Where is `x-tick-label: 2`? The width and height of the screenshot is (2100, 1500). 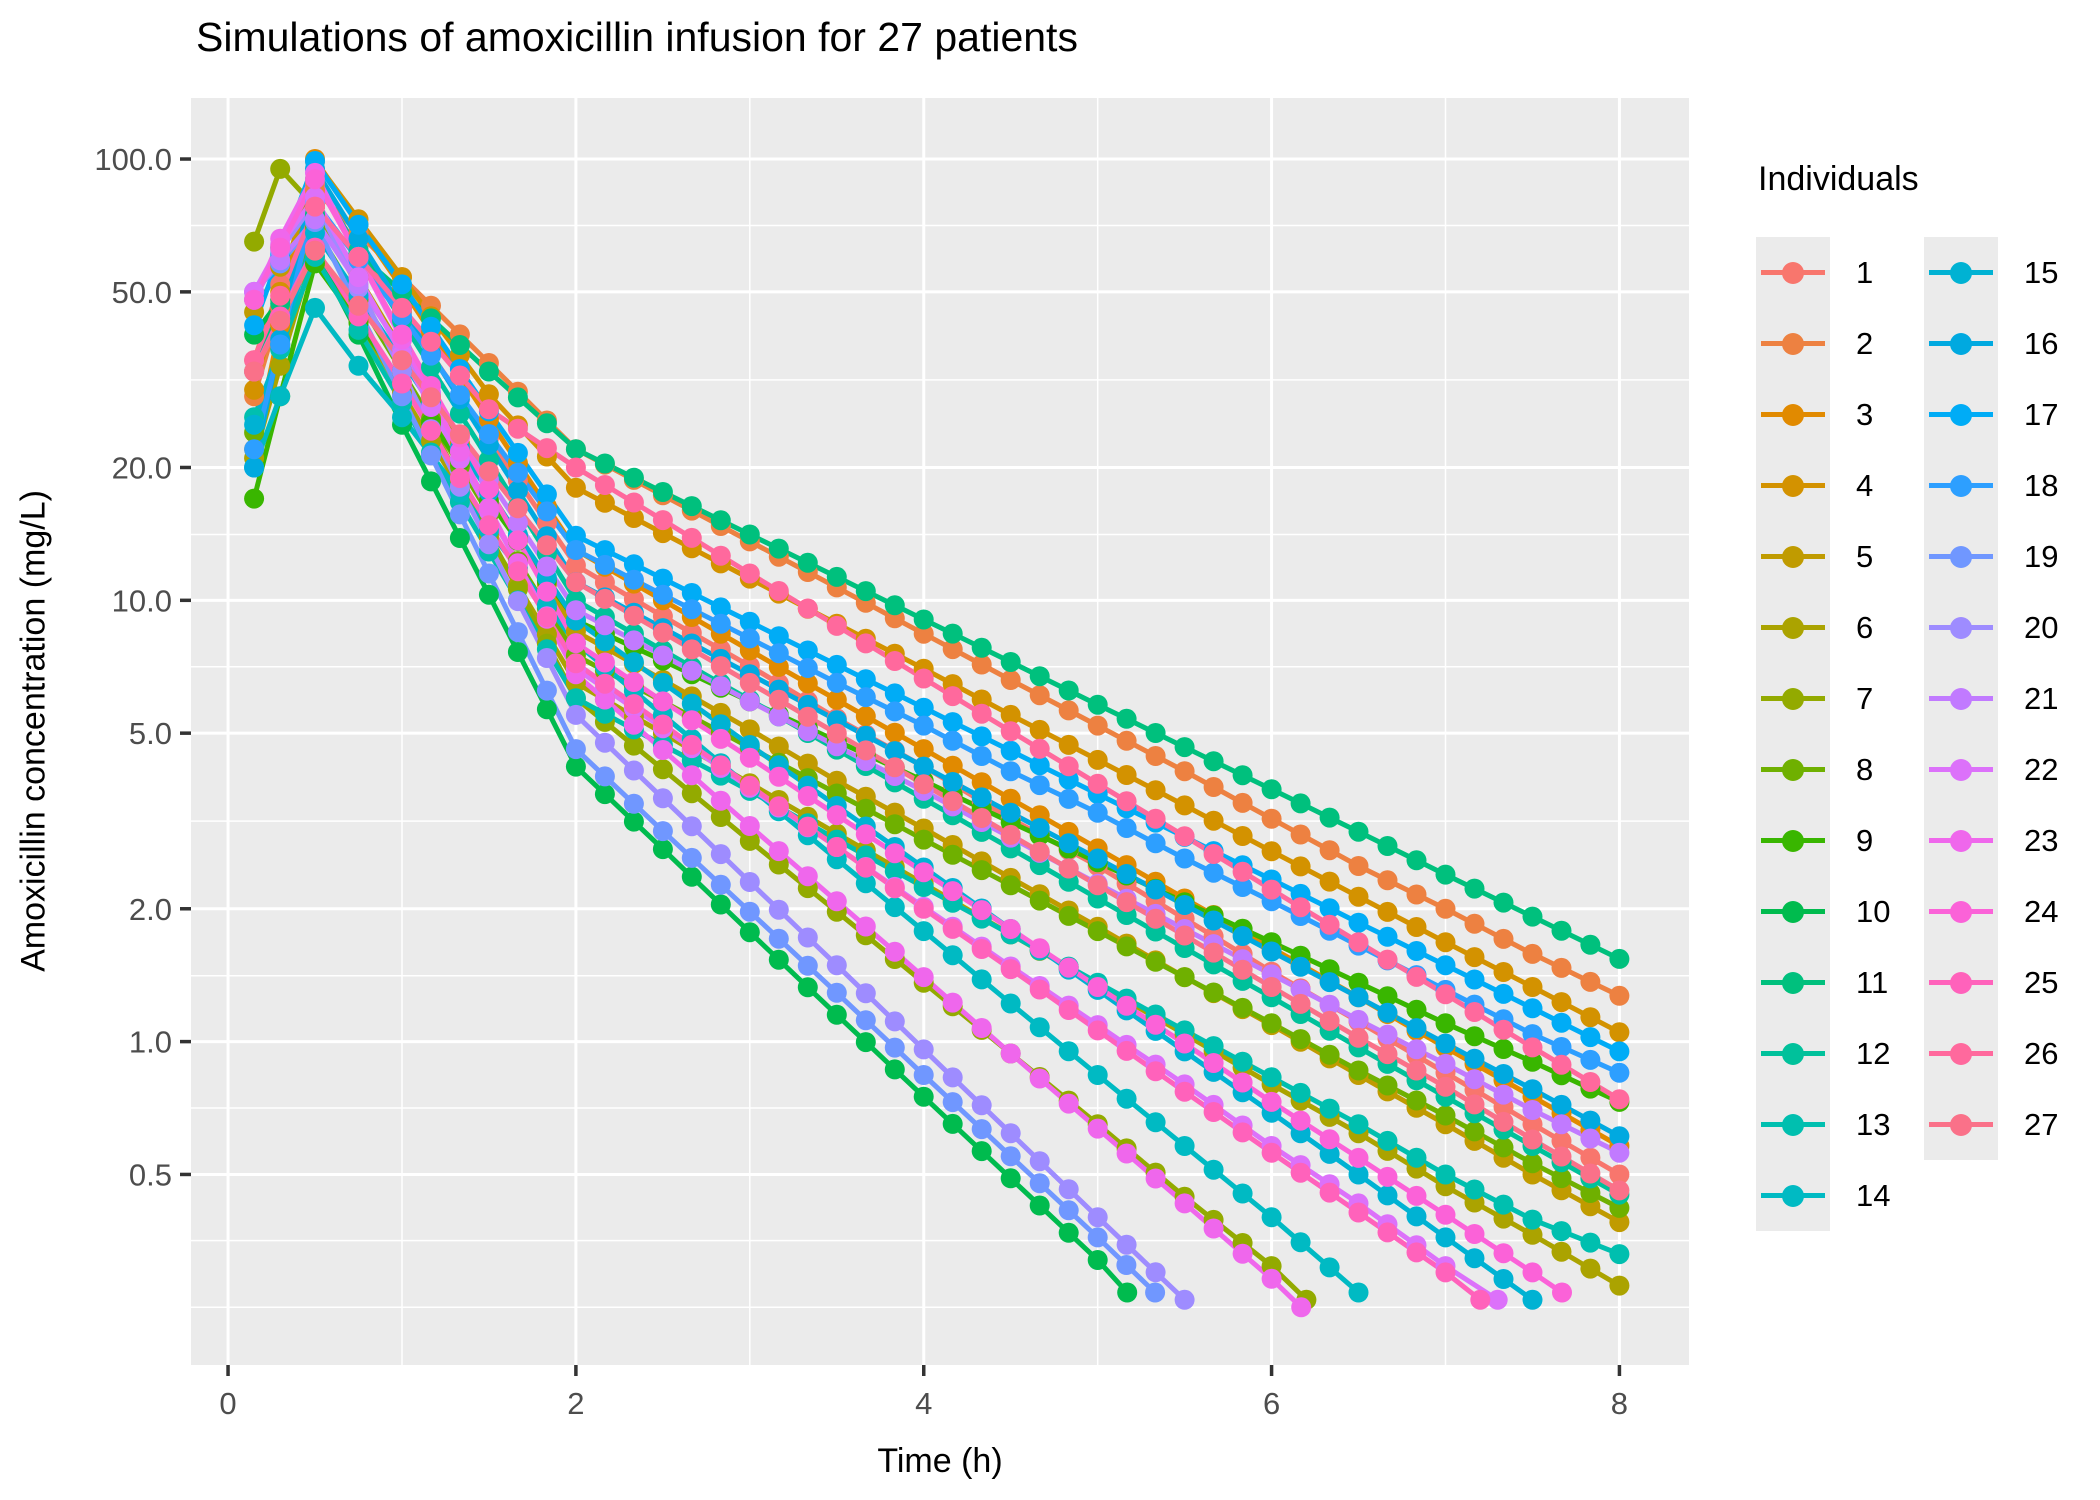 x-tick-label: 2 is located at coordinates (575, 1403).